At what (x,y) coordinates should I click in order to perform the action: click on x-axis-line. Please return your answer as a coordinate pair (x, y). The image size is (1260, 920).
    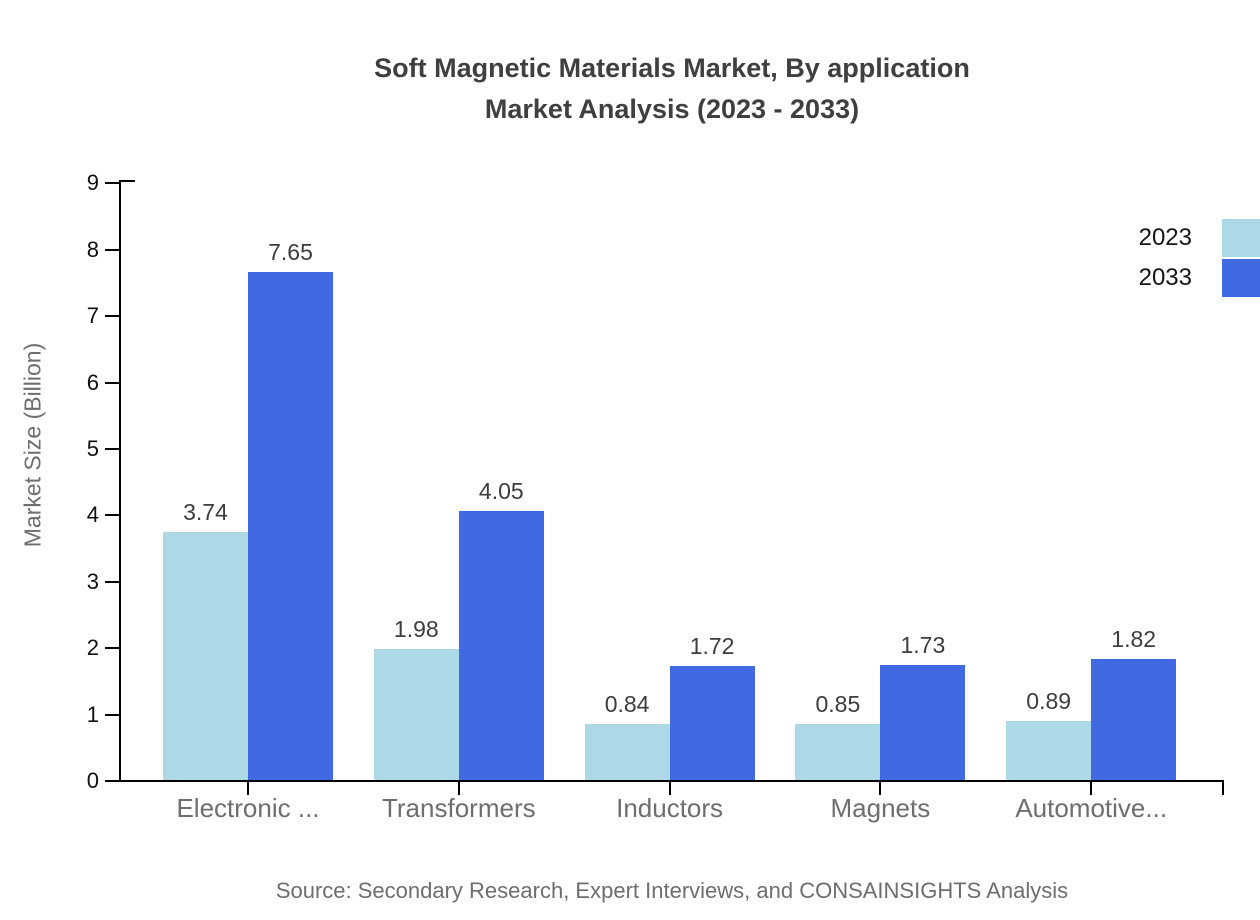
    Looking at the image, I should click on (671, 781).